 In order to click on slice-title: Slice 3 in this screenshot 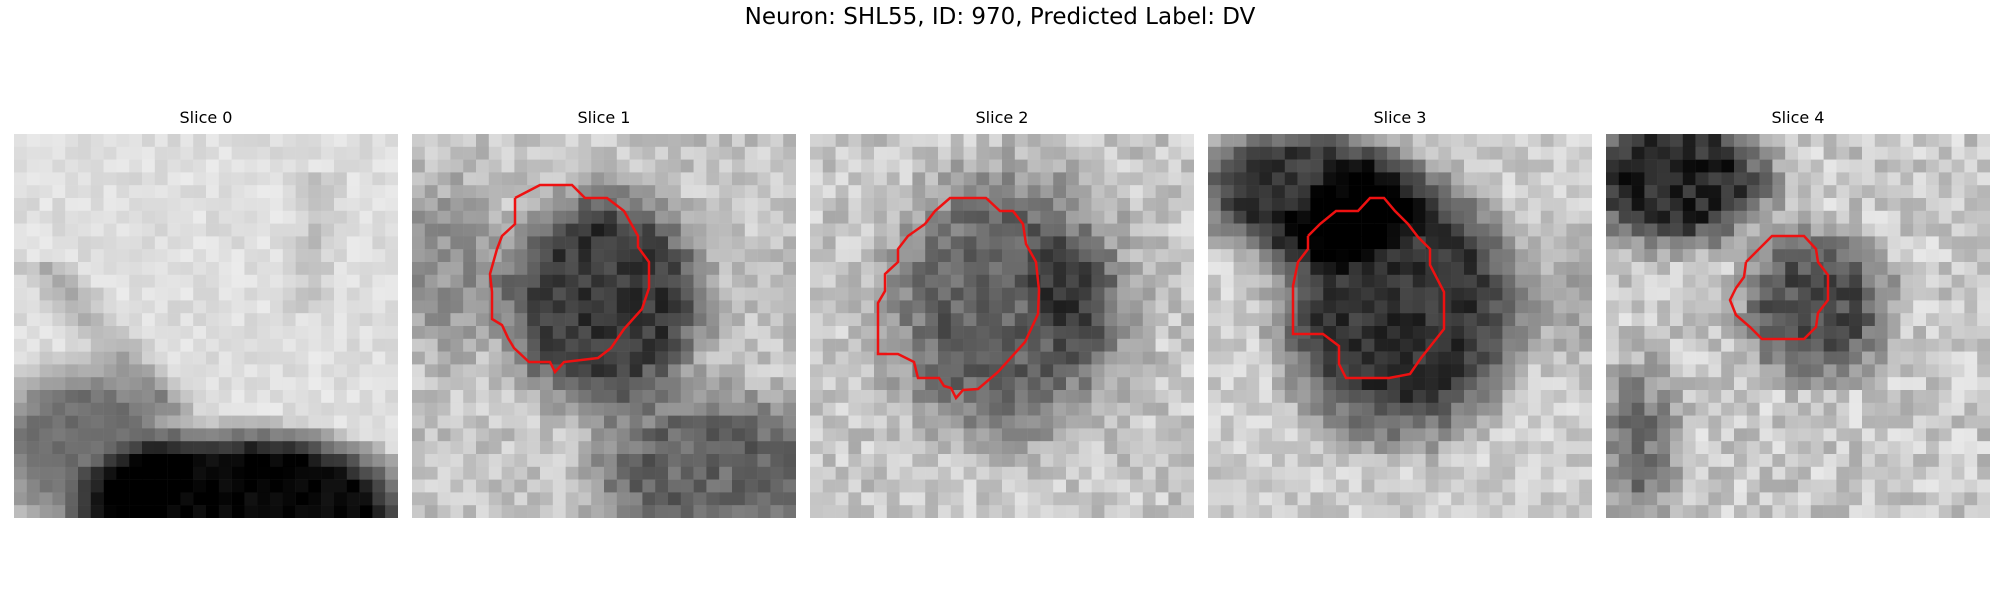, I will do `click(1400, 117)`.